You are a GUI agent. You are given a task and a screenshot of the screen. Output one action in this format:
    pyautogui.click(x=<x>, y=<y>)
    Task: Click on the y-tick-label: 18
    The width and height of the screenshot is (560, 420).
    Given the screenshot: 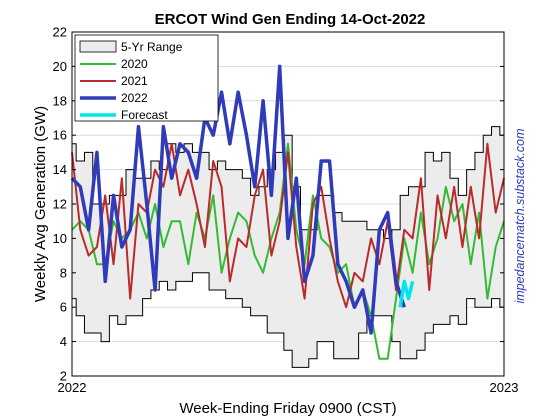 What is the action you would take?
    pyautogui.click(x=60, y=100)
    